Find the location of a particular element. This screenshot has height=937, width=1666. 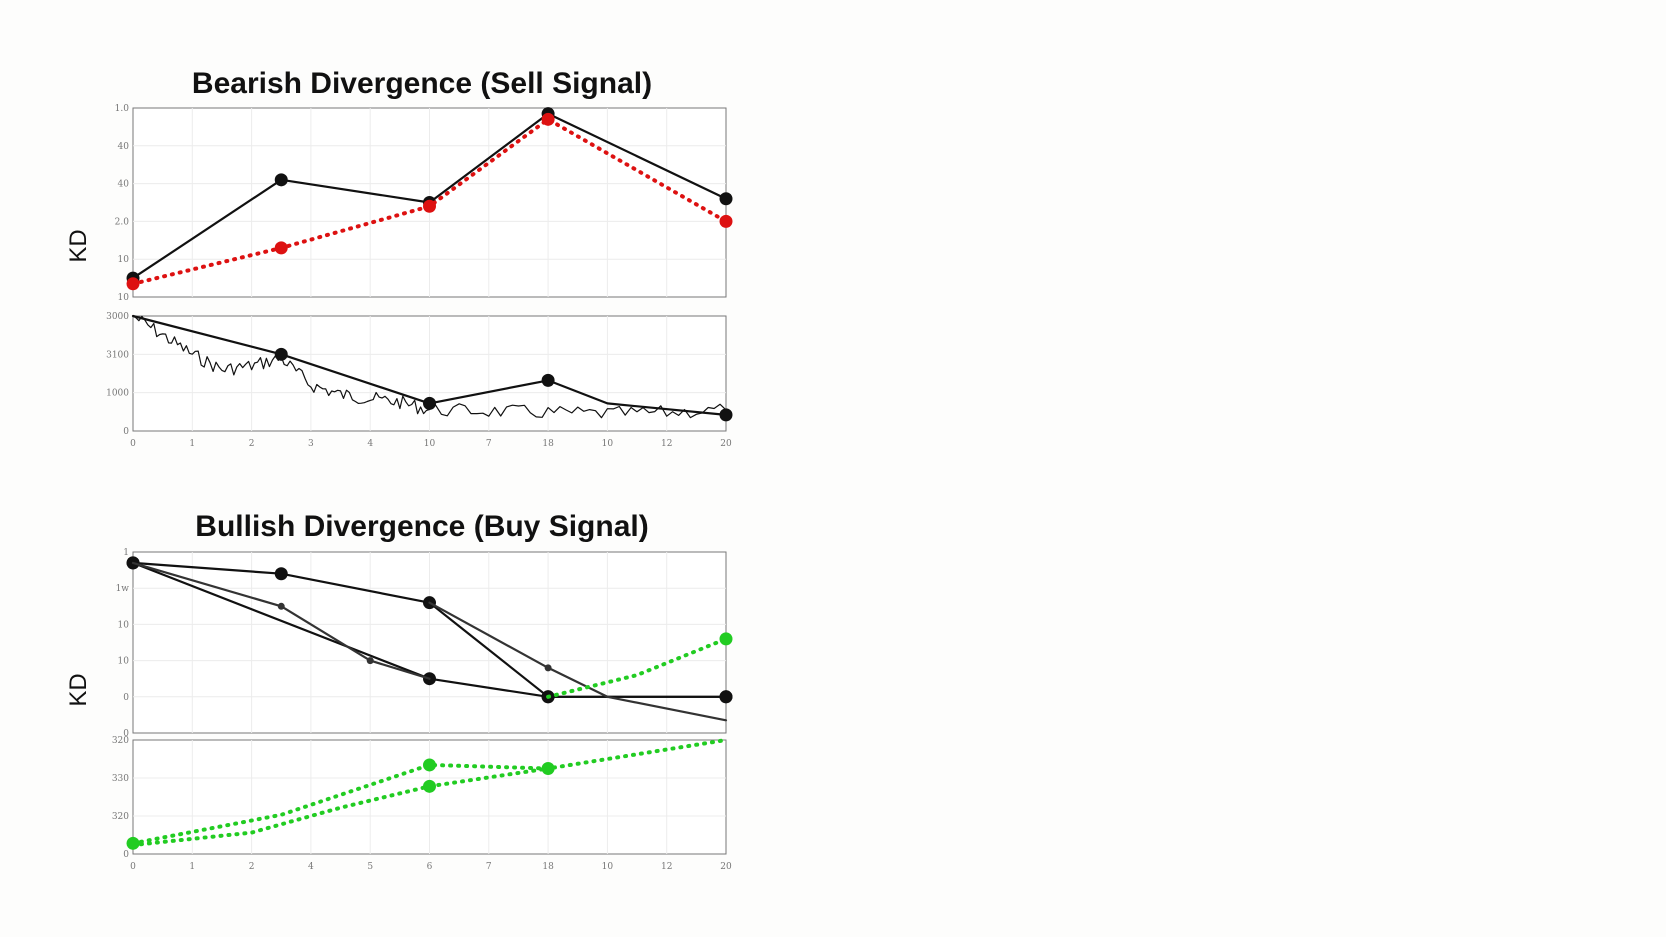

ylabel-bearish-kd: KD is located at coordinates (78, 245).